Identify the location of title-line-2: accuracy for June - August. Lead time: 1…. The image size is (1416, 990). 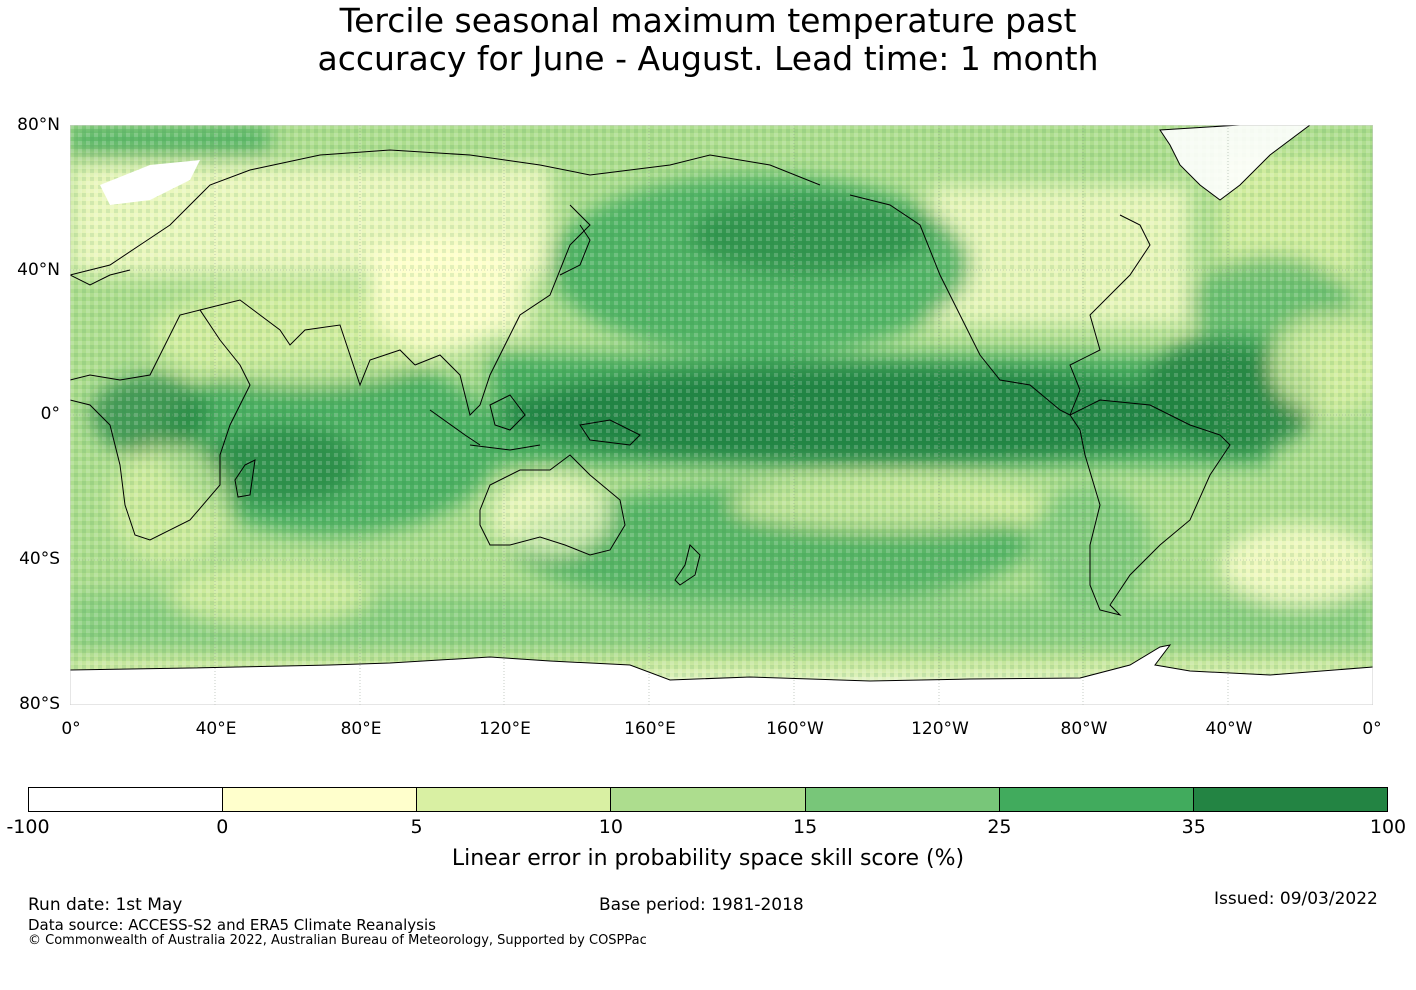
(708, 58).